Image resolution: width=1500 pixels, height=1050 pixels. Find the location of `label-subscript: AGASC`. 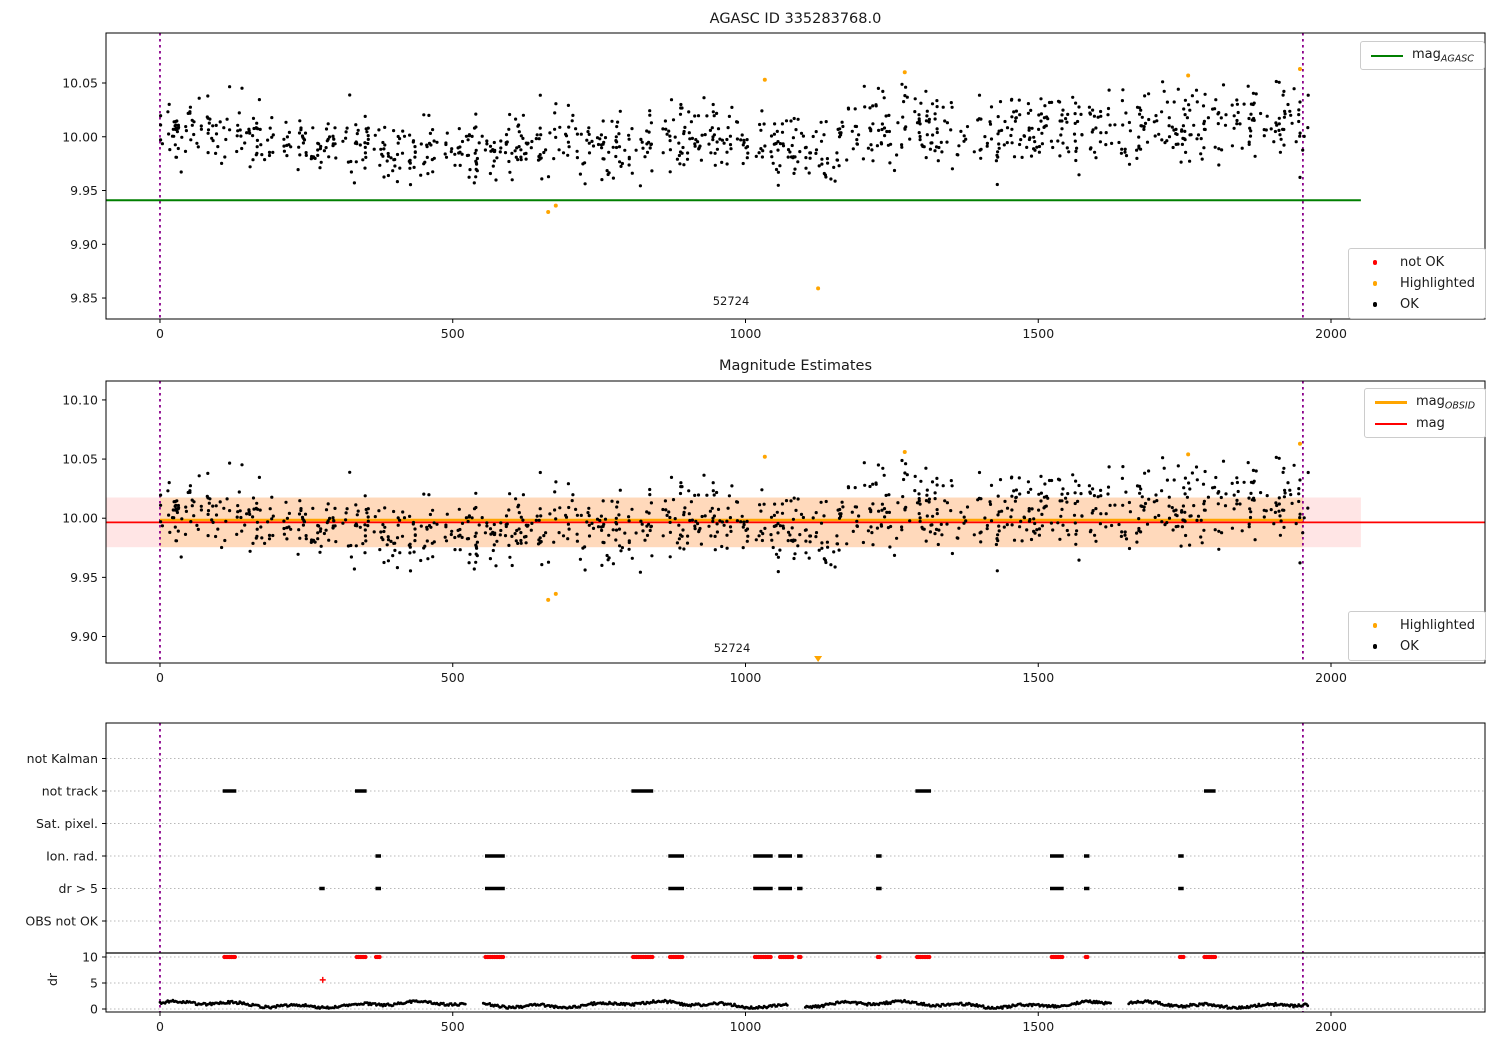

label-subscript: AGASC is located at coordinates (1457, 59).